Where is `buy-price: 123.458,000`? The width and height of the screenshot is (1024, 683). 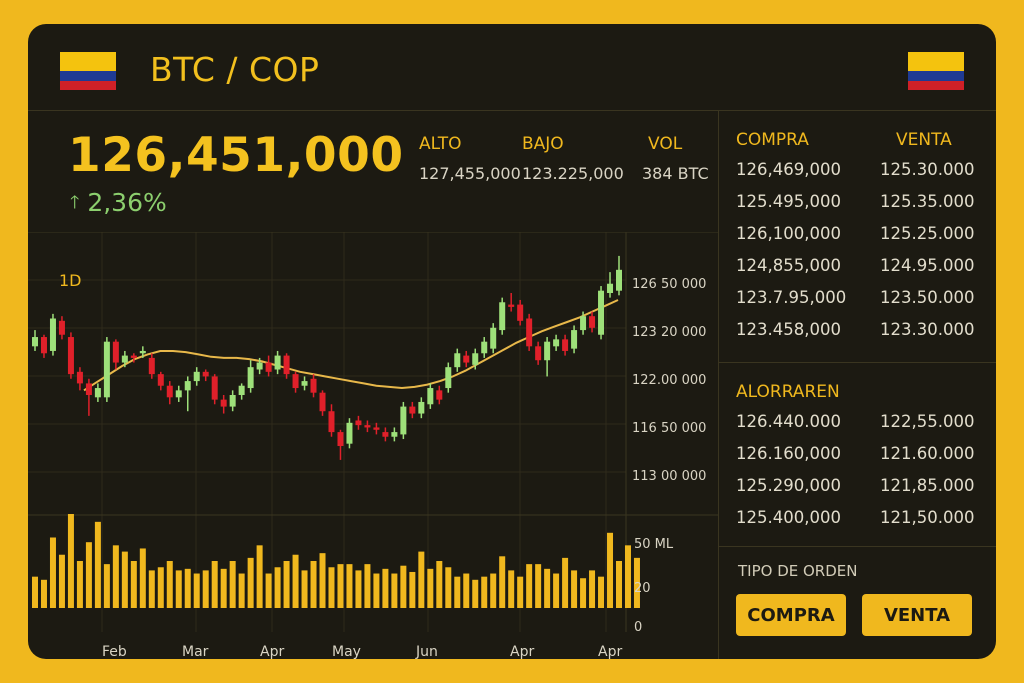 buy-price: 123.458,000 is located at coordinates (788, 329).